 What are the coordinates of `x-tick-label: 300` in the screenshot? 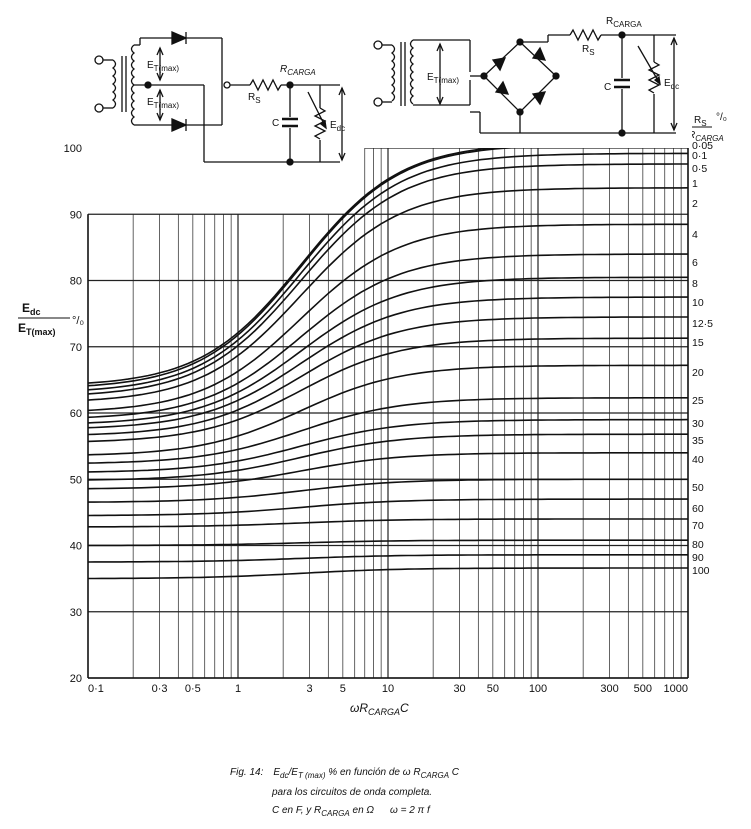 It's located at (609, 689).